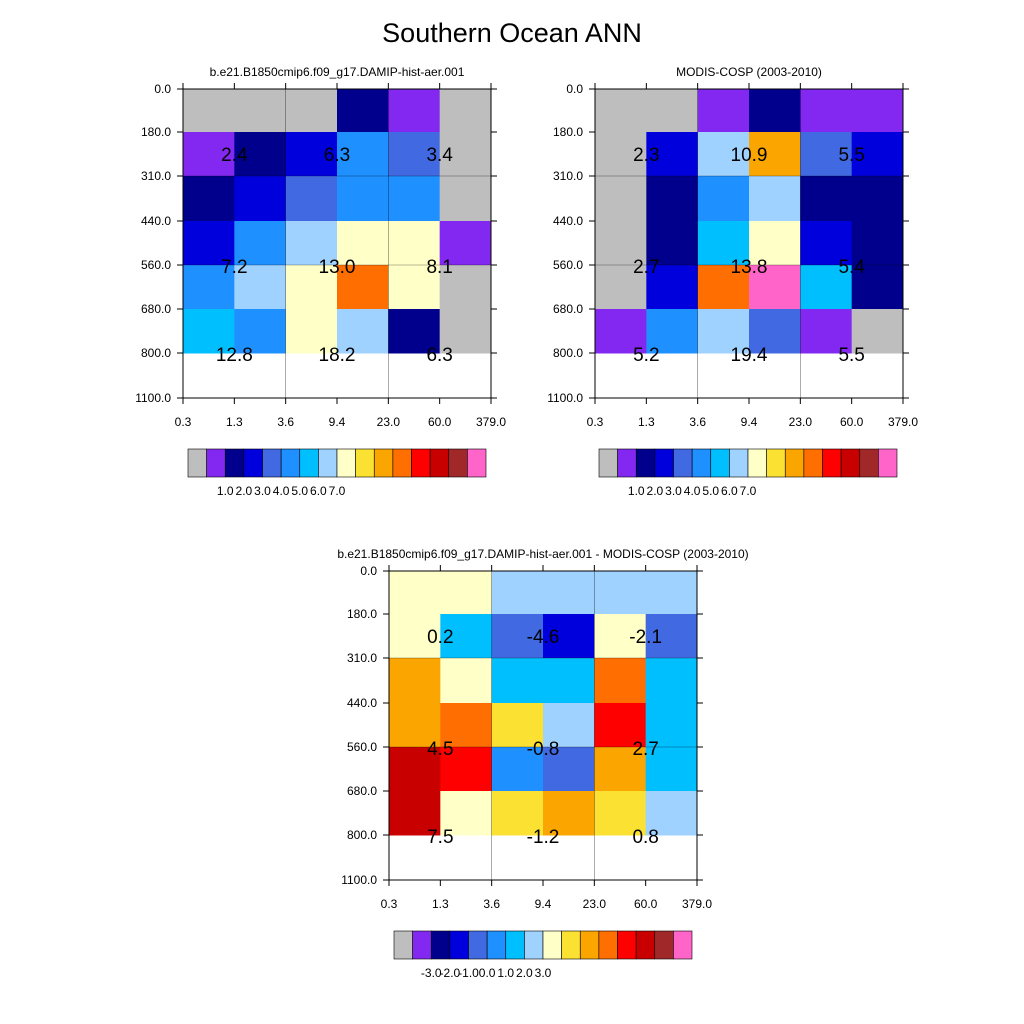  What do you see at coordinates (337, 267) in the screenshot?
I see `cell-value-label: 13.0` at bounding box center [337, 267].